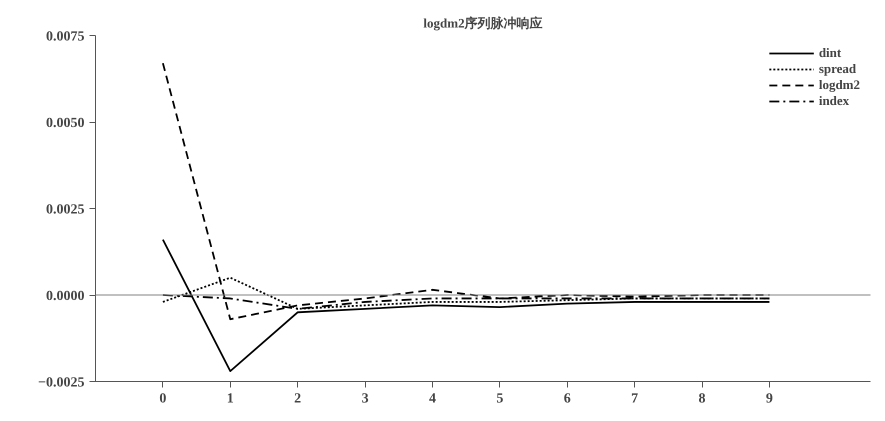 The width and height of the screenshot is (885, 421). I want to click on legend-label: dint, so click(830, 53).